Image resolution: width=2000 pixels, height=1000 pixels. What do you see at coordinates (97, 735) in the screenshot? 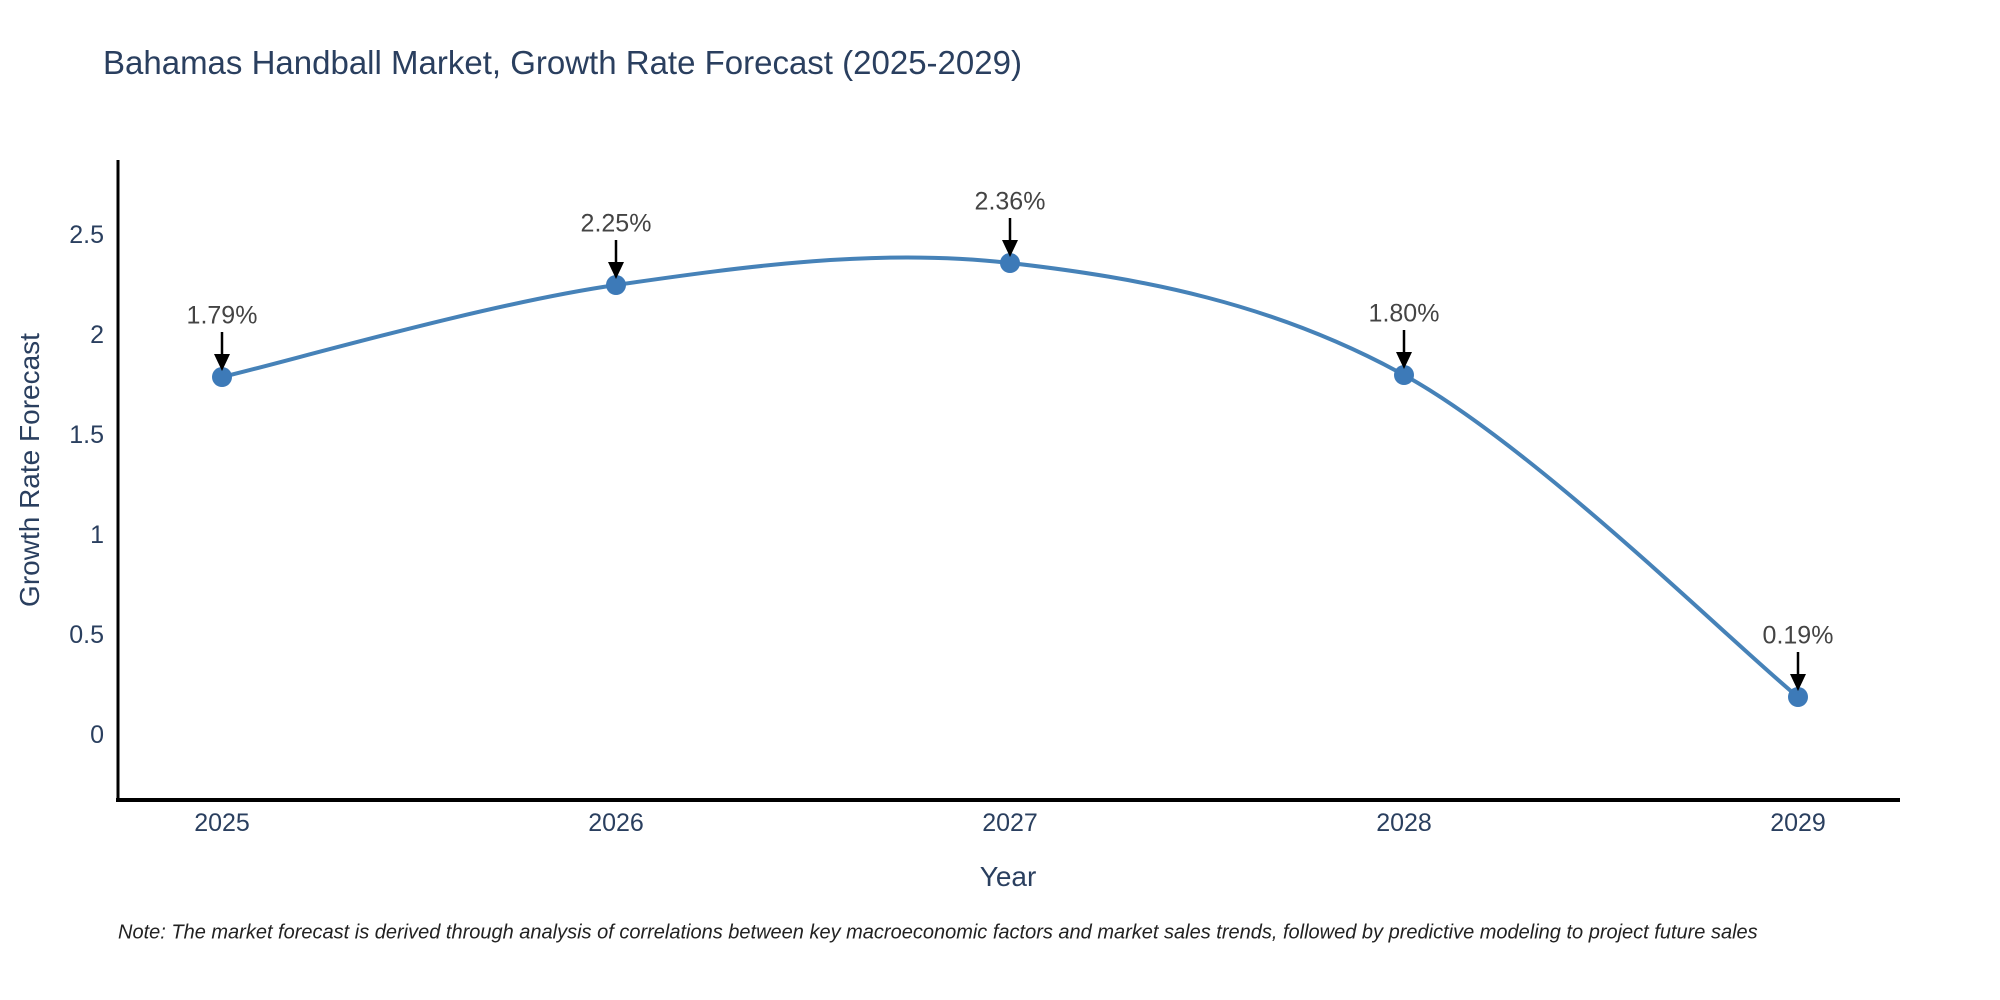
I see `y-tick-label: 0` at bounding box center [97, 735].